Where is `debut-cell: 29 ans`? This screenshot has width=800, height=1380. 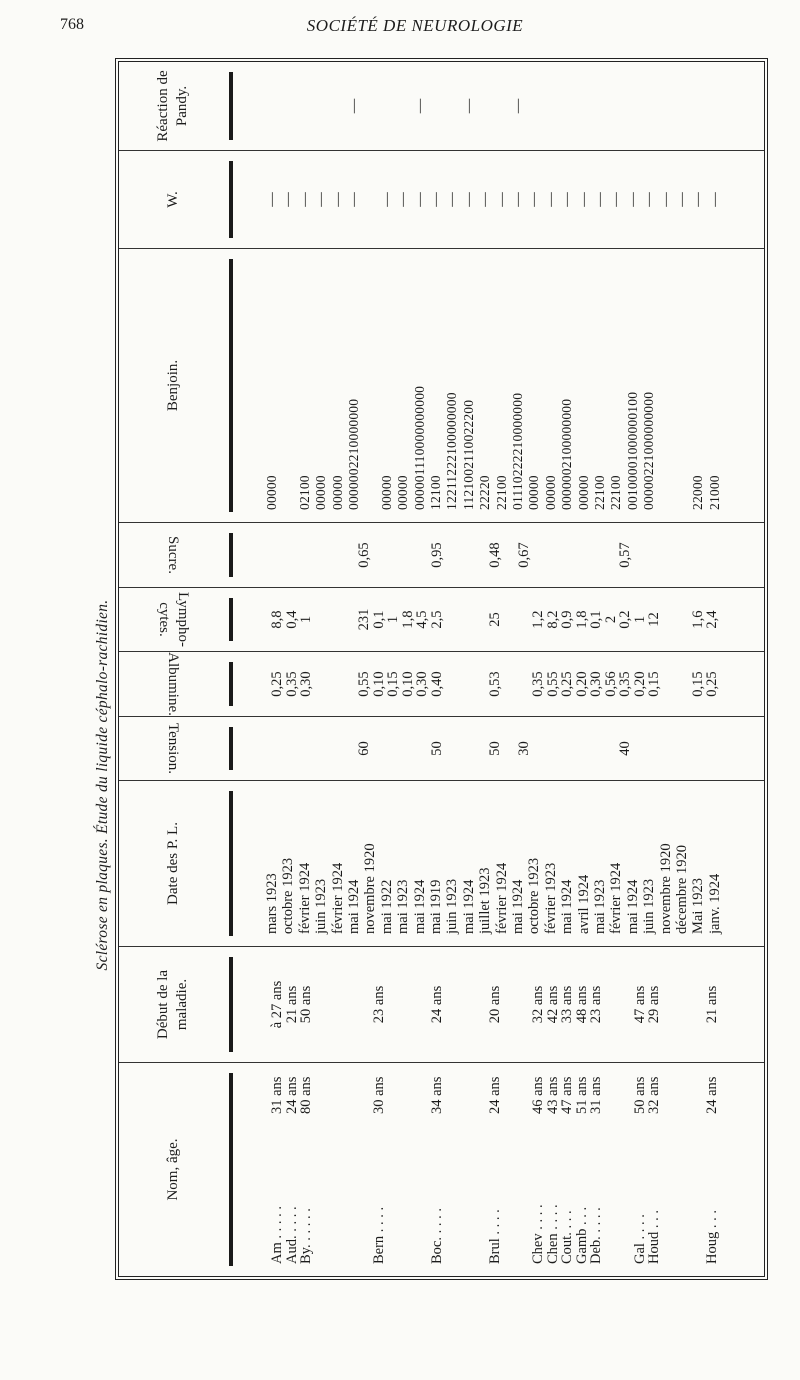
debut-cell: 29 ans is located at coordinates (654, 1004).